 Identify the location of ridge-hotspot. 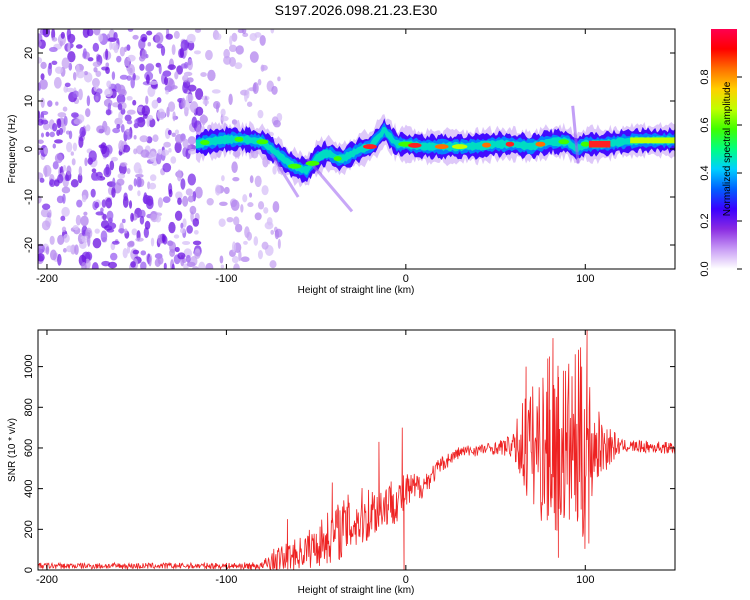
(585, 144).